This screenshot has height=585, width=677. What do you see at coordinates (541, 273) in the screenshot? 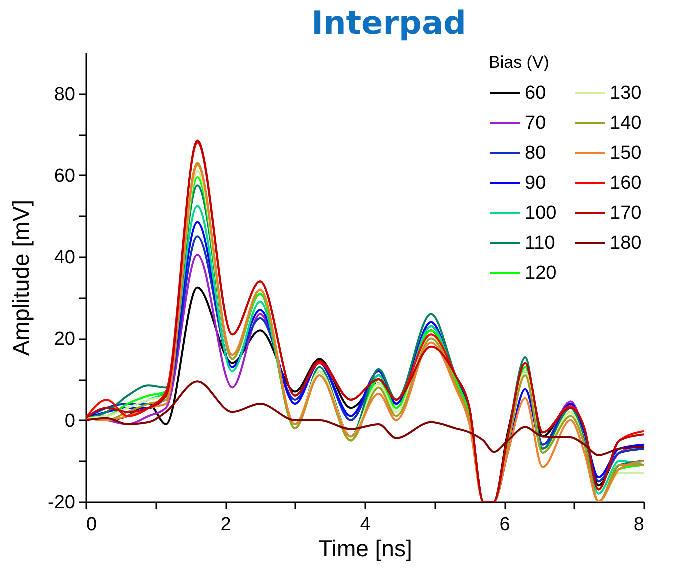
I see `legend-label: 120` at bounding box center [541, 273].